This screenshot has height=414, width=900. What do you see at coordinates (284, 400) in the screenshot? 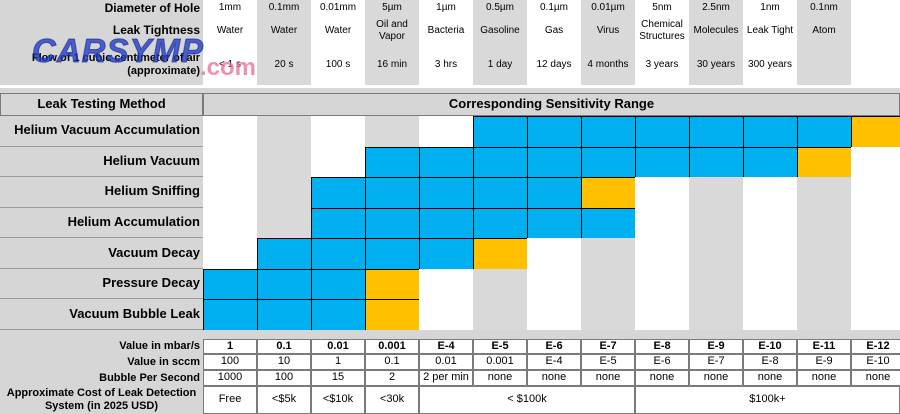
I see `cost-cell: <$5k` at bounding box center [284, 400].